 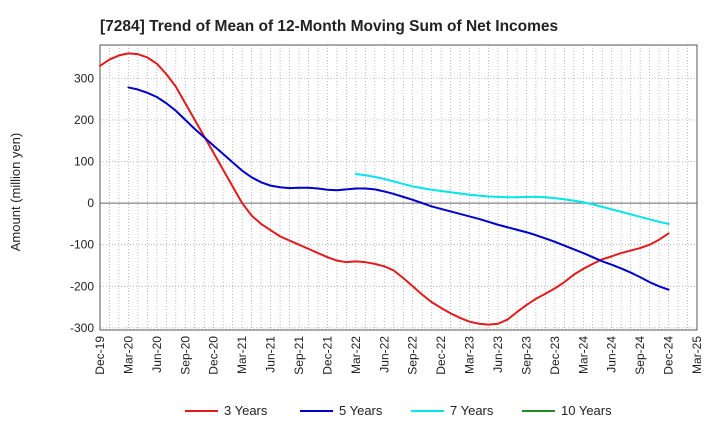 I want to click on y-tick-label: 100, so click(x=84, y=161).